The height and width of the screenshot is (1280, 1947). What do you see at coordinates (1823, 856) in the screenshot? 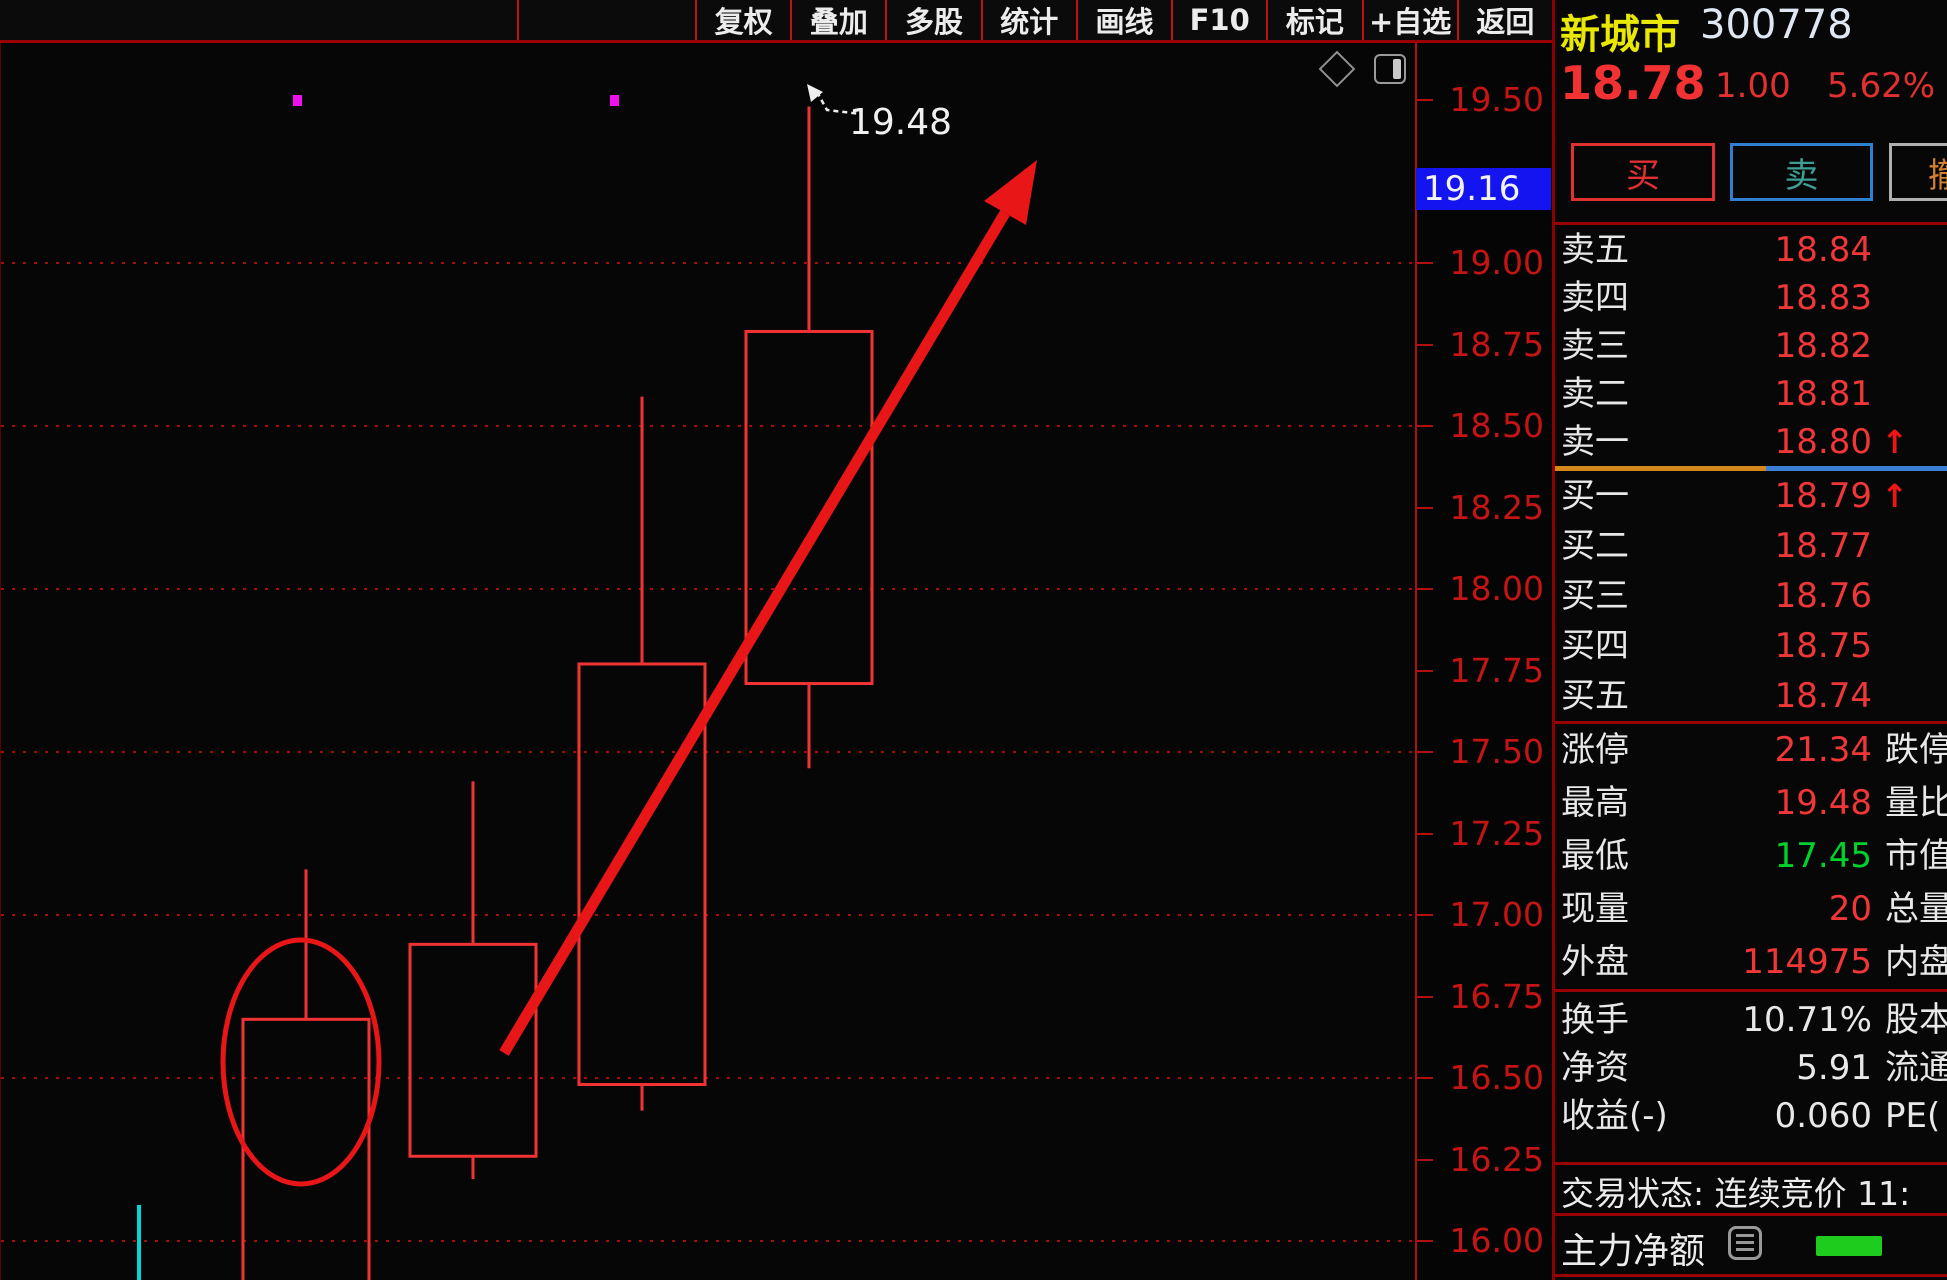
I see `row-value: 17.45` at bounding box center [1823, 856].